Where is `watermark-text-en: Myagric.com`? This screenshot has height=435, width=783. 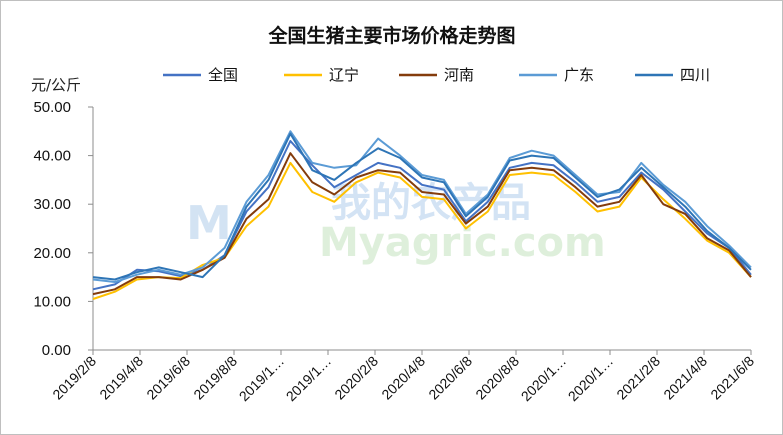
watermark-text-en: Myagric.com is located at coordinates (462, 243).